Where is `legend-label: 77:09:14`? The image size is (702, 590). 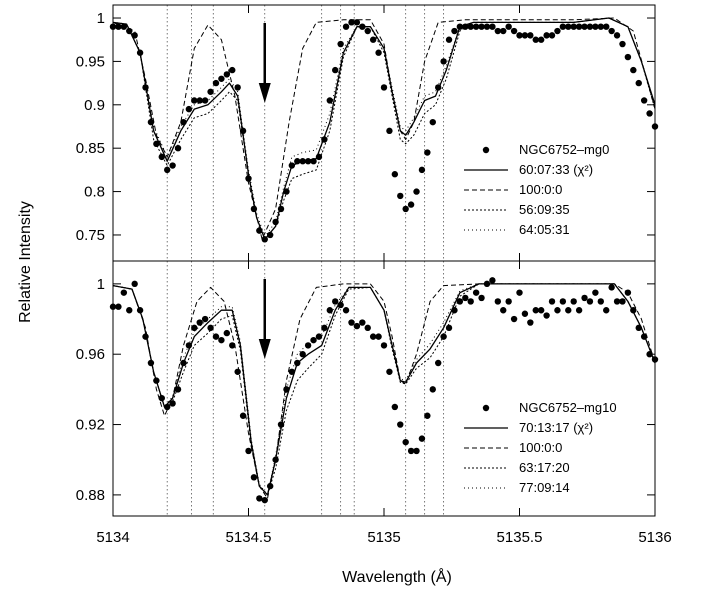 legend-label: 77:09:14 is located at coordinates (544, 487).